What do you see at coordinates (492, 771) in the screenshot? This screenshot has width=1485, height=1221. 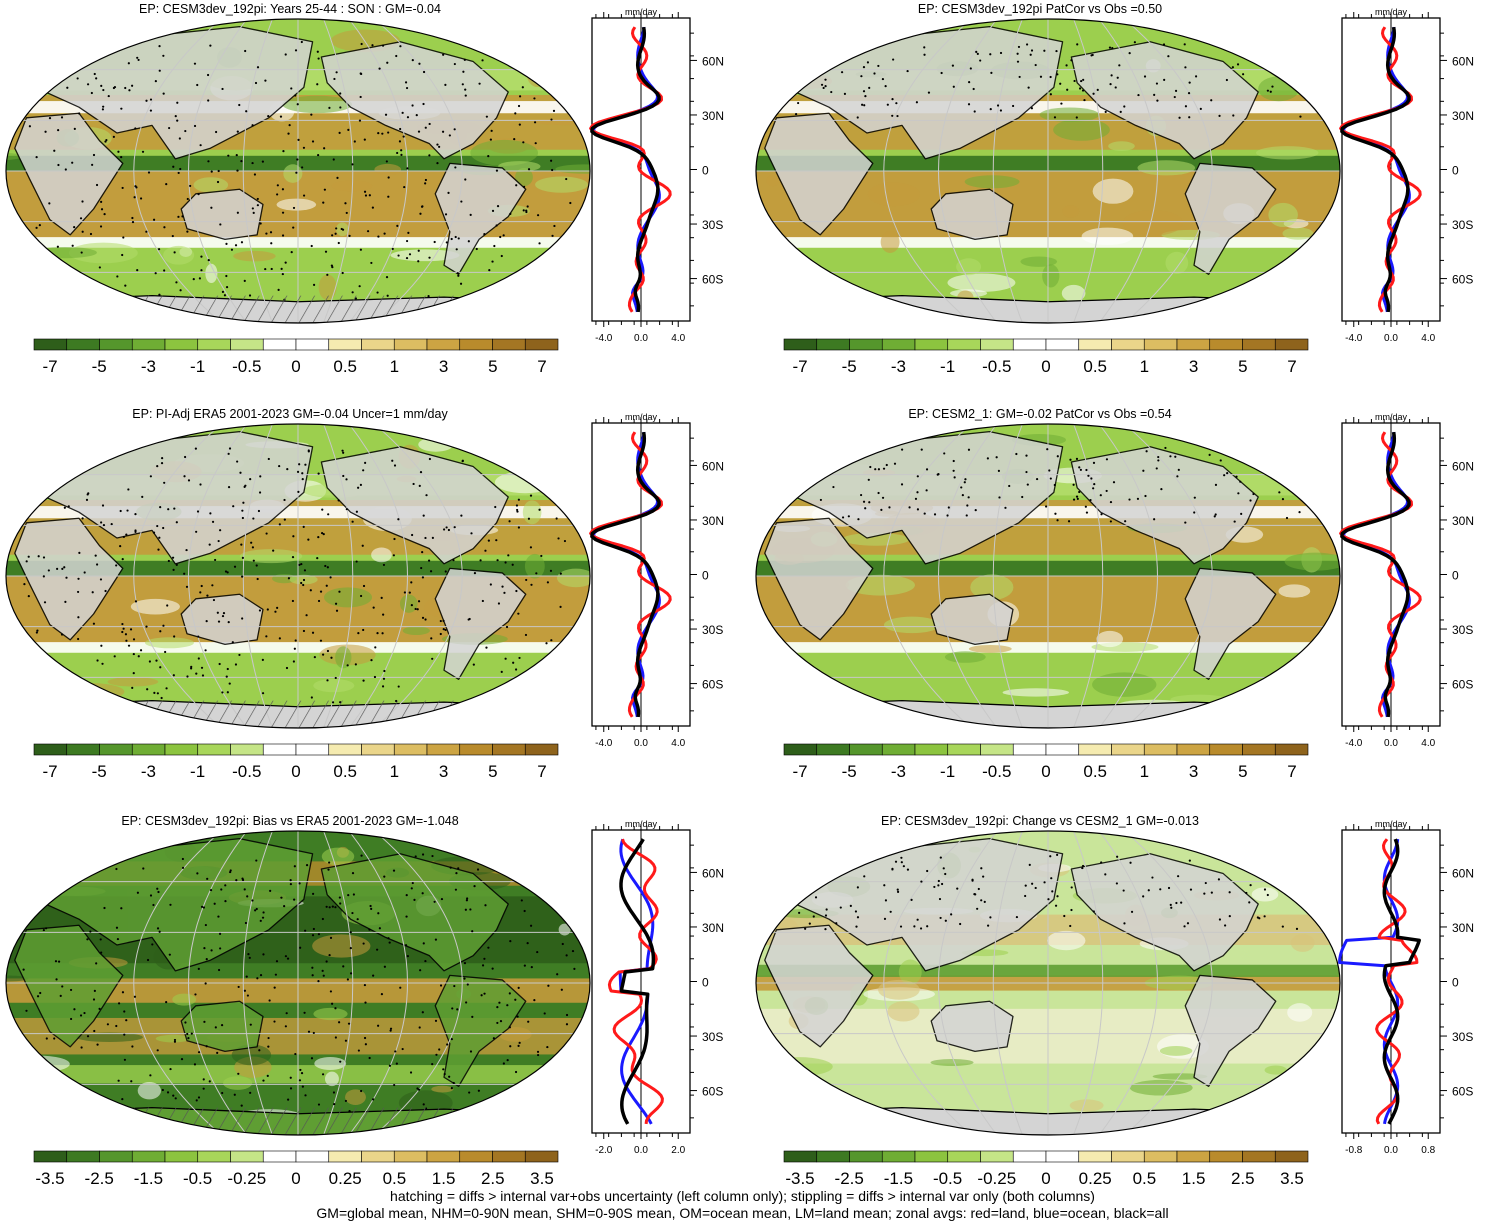 I see `colorbar-label: 5` at bounding box center [492, 771].